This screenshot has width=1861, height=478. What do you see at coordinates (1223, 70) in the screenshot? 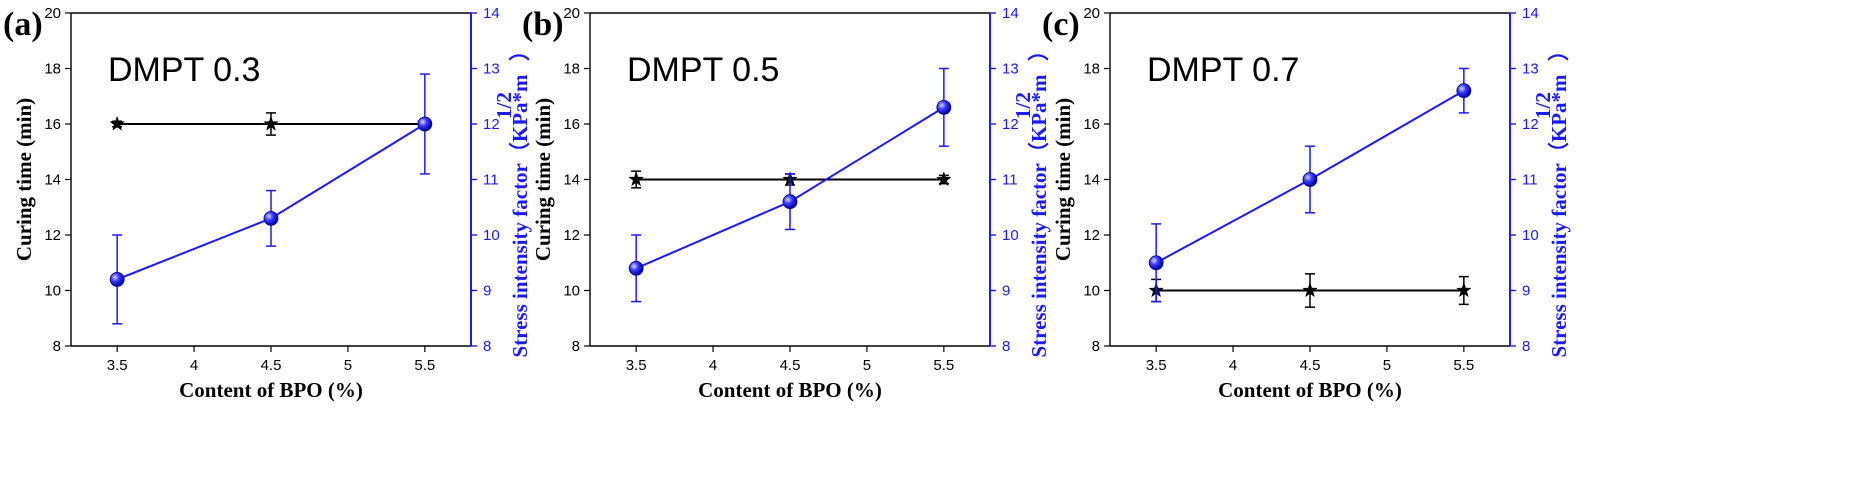
I see `panel-annotation: DMPT 0.7` at bounding box center [1223, 70].